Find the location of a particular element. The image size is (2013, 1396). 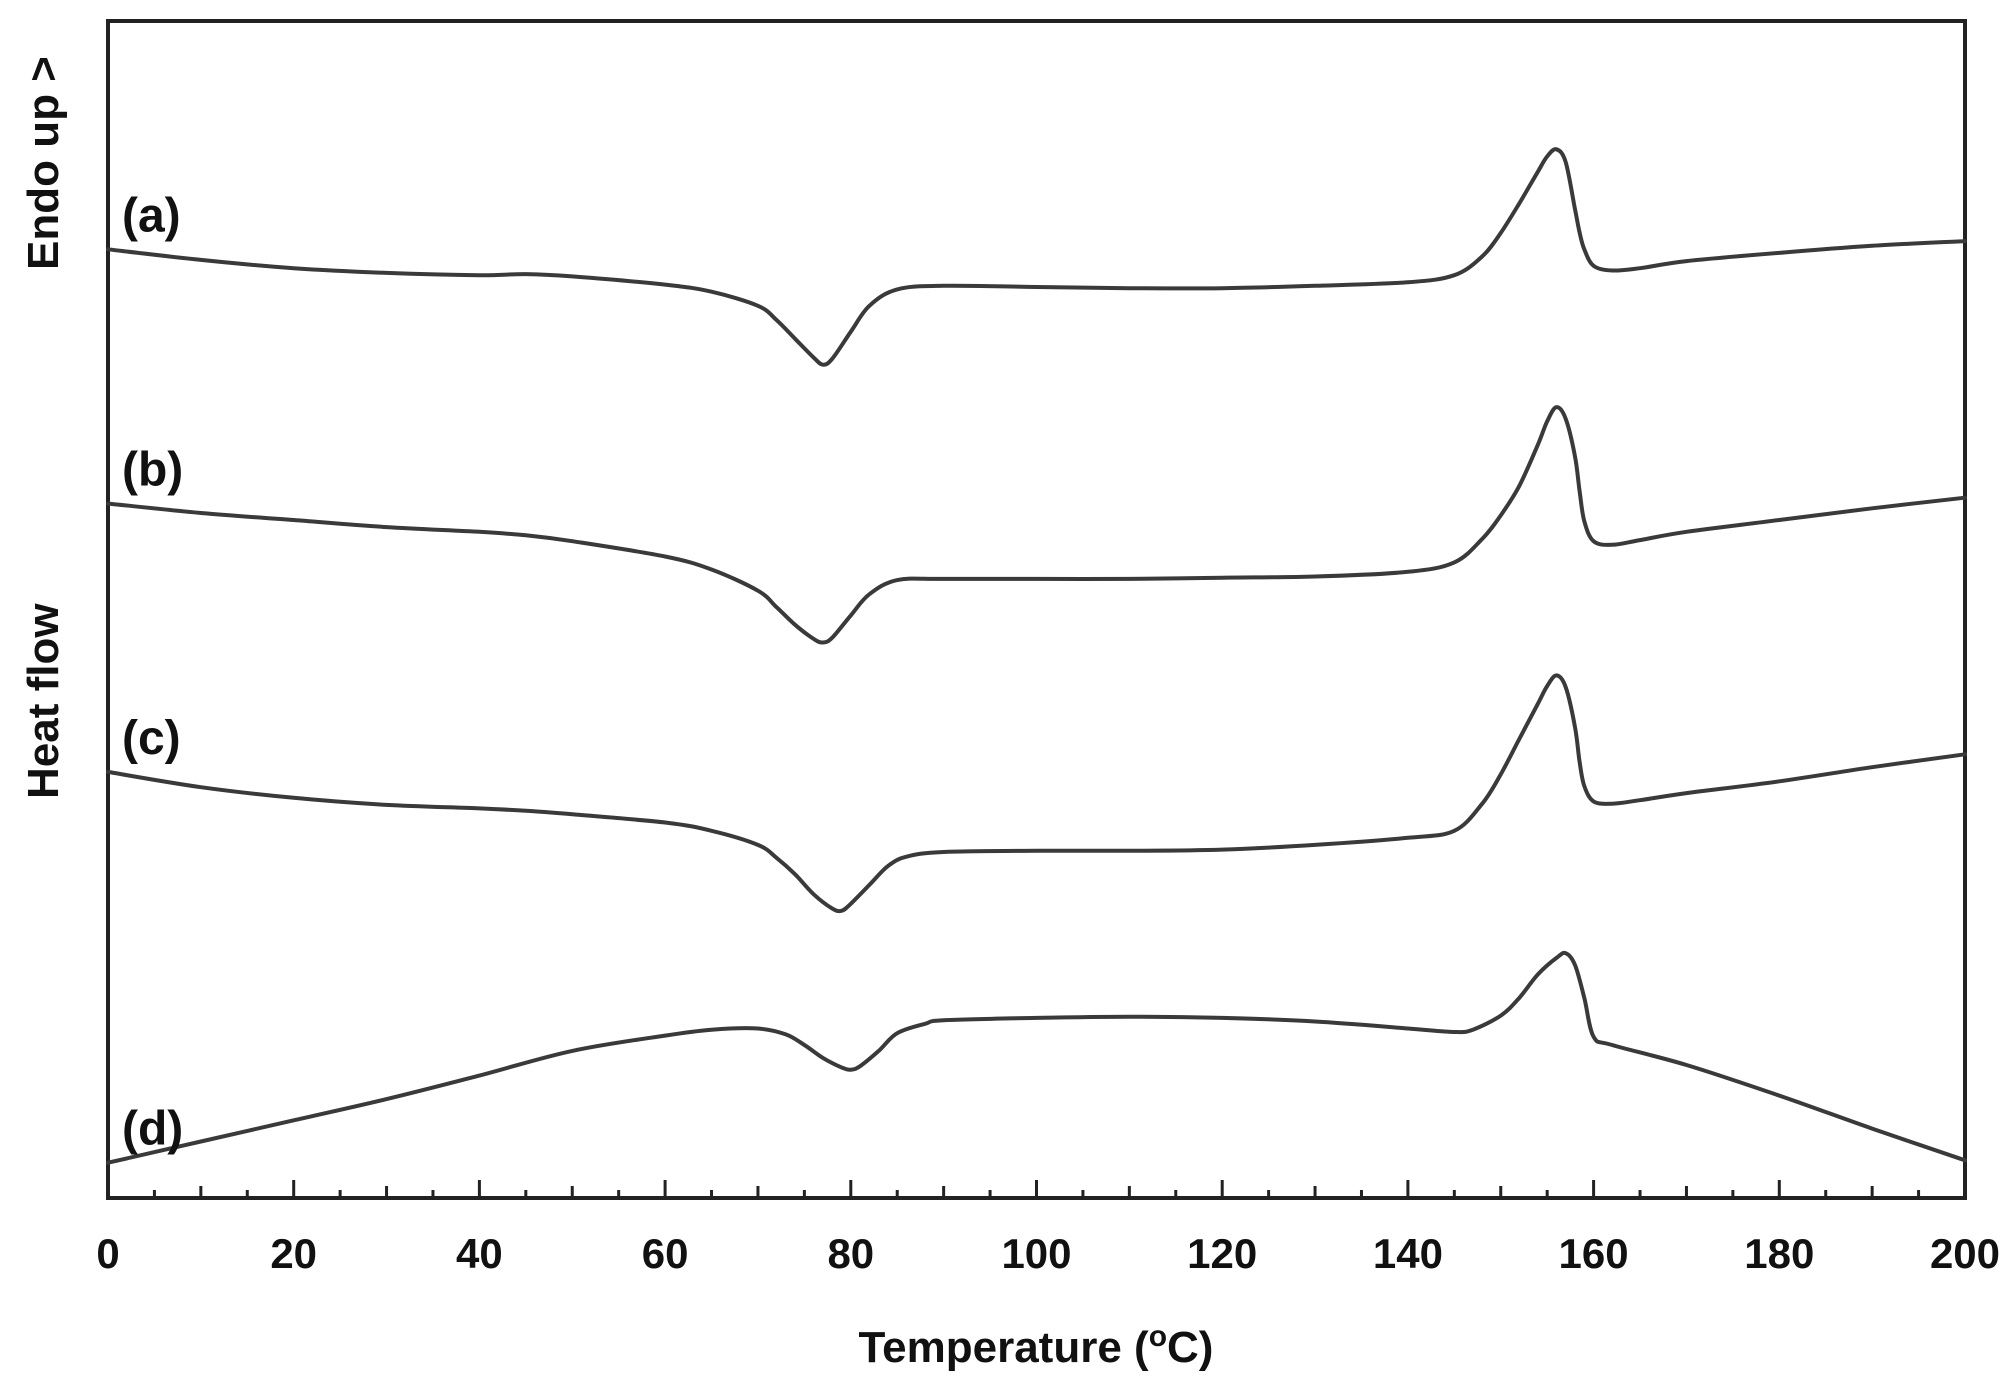

y-axis-title-heat-flow: Heat flow is located at coordinates (43, 701).